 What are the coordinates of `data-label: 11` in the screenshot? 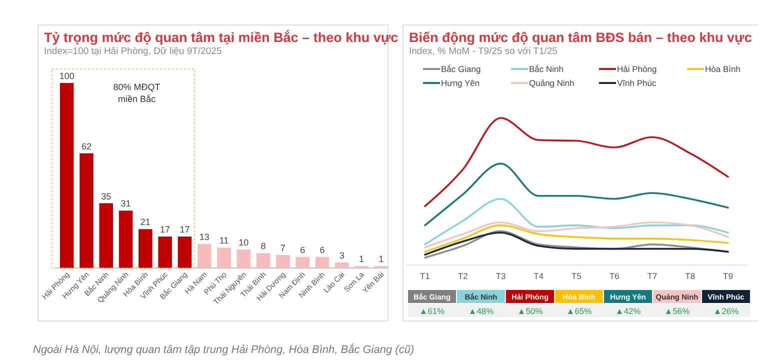 It's located at (224, 241).